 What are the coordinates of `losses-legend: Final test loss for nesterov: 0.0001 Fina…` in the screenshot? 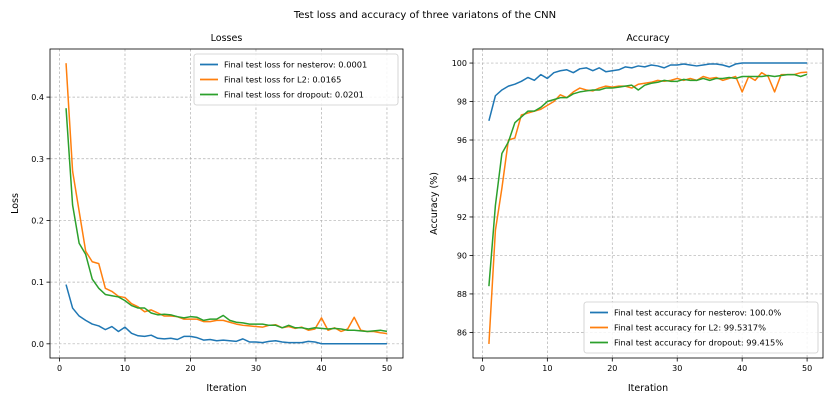 It's located at (296, 79).